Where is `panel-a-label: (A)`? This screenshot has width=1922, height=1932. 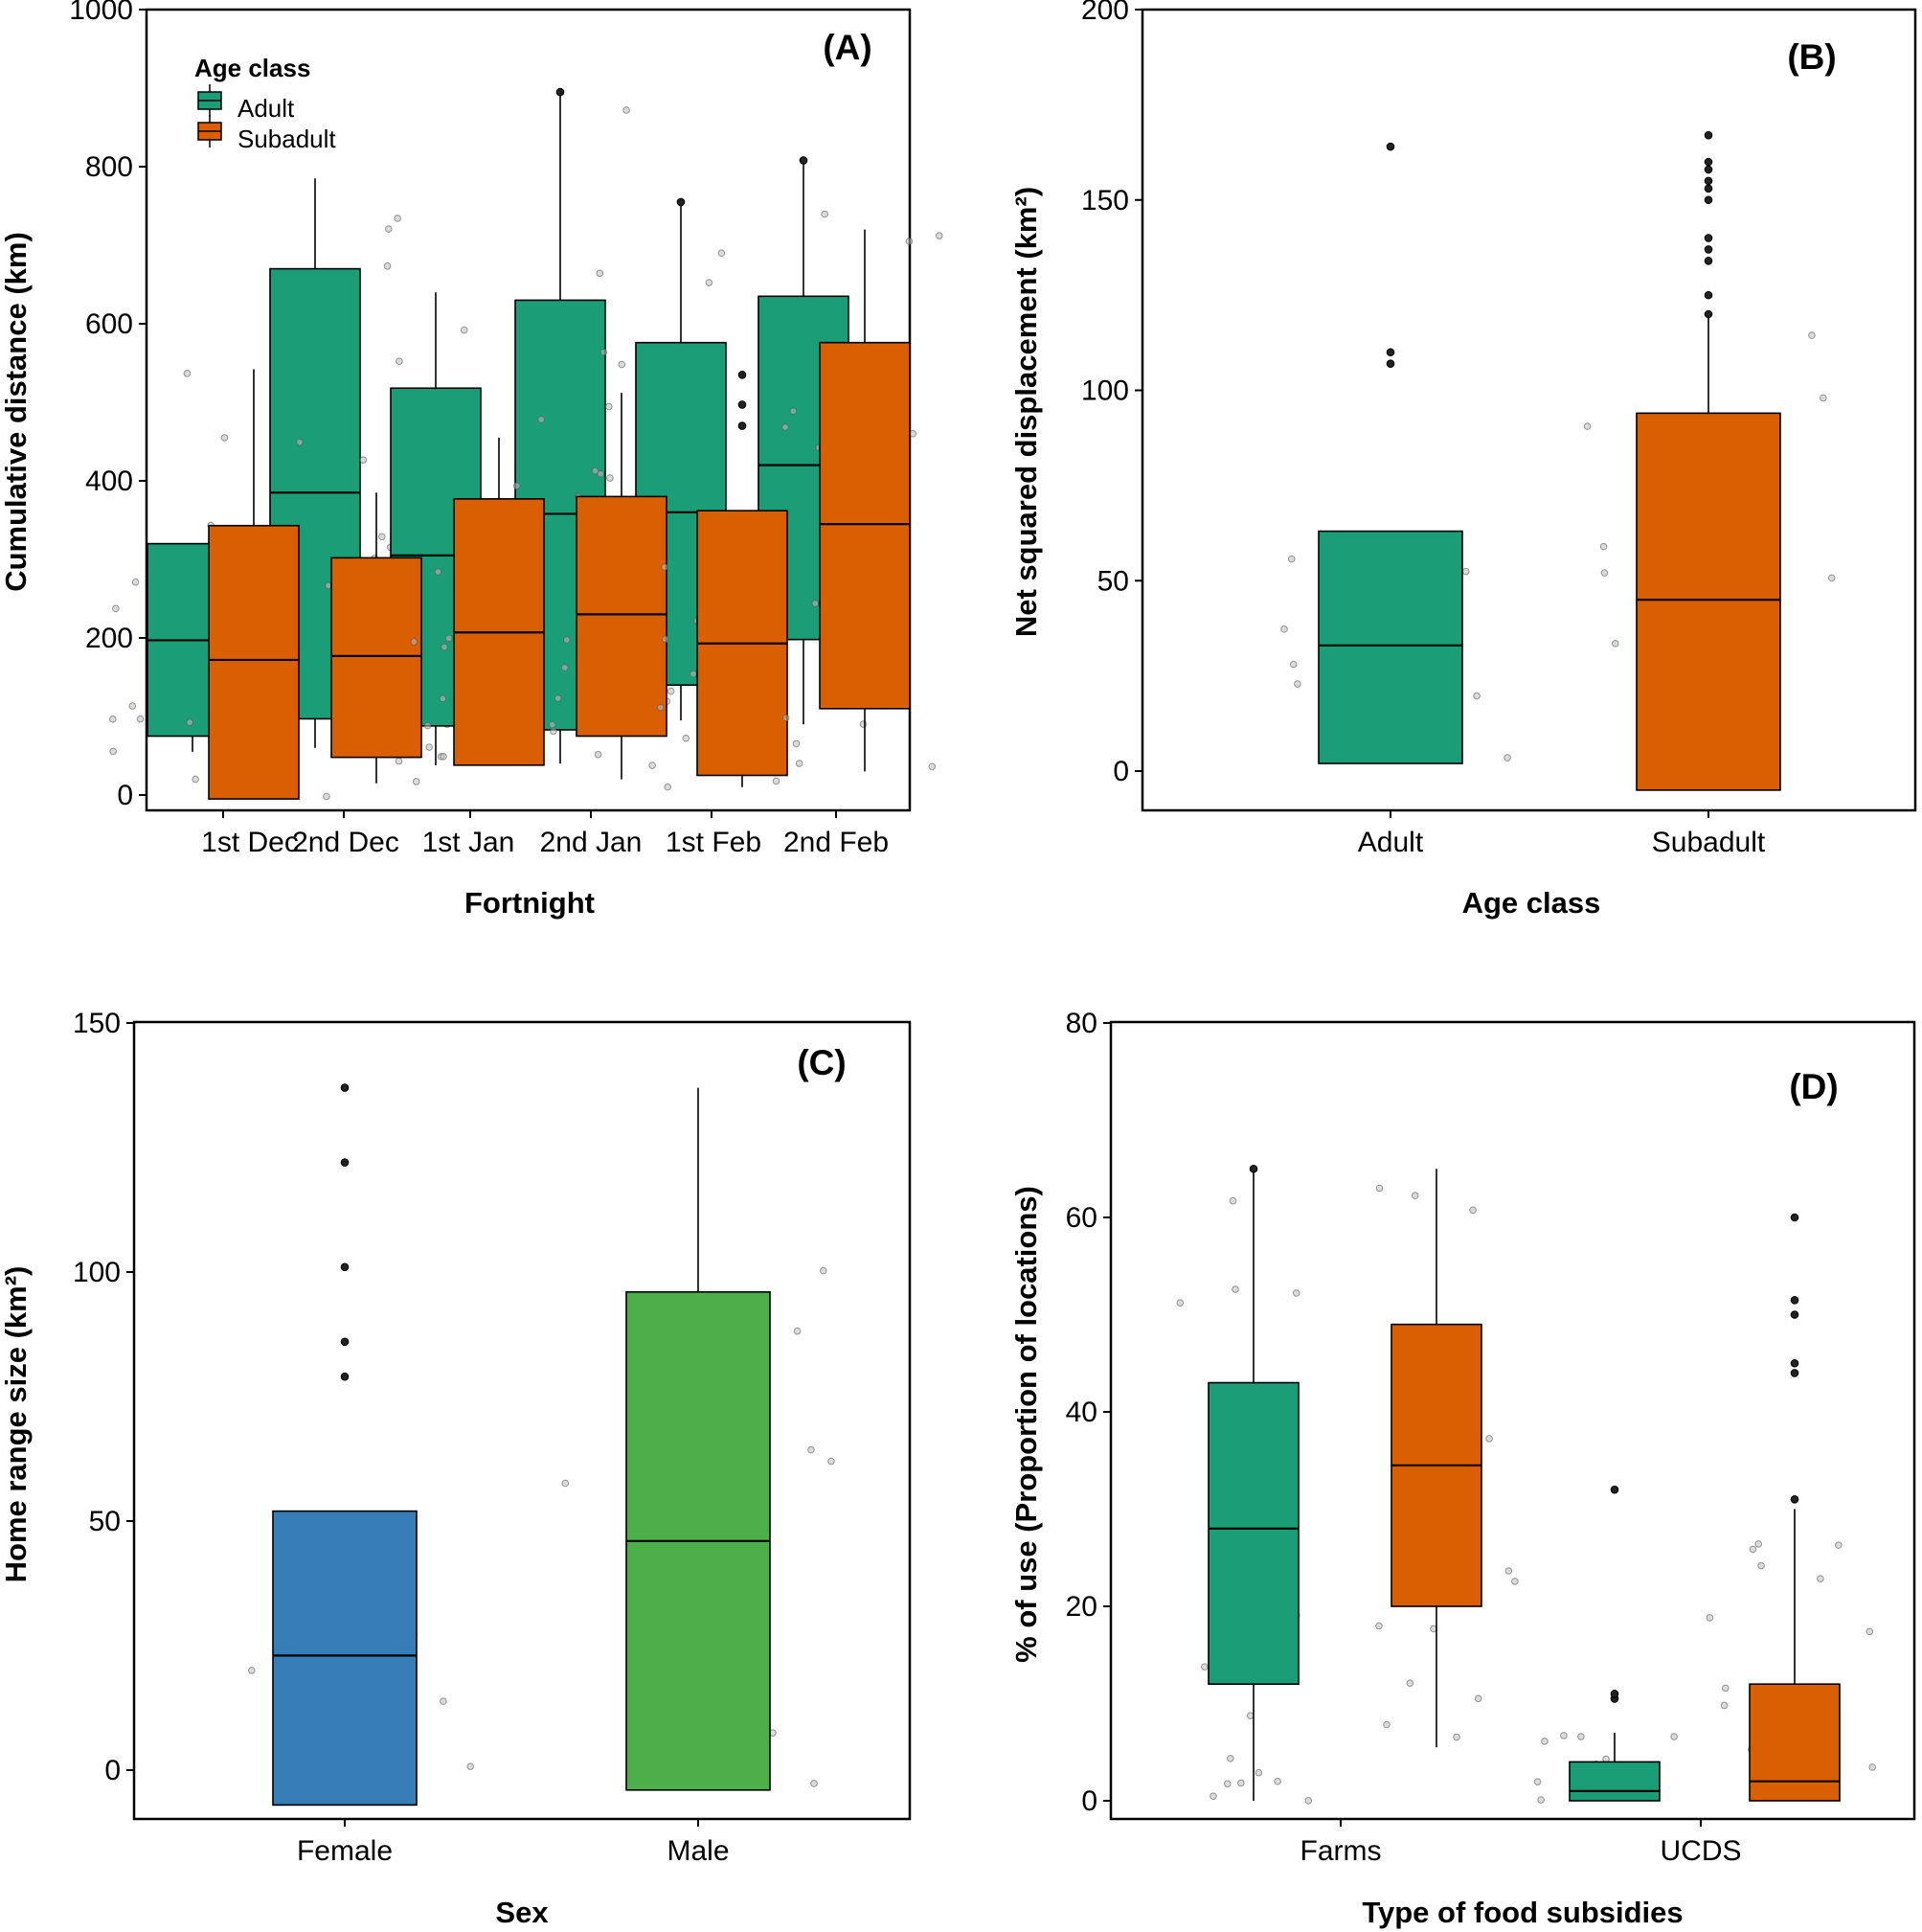
panel-a-label: (A) is located at coordinates (847, 47).